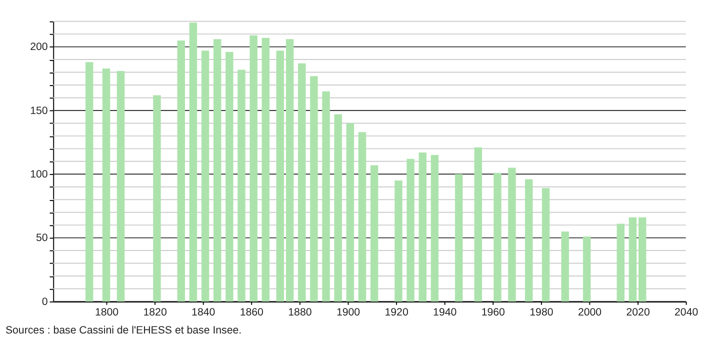 Image resolution: width=710 pixels, height=340 pixels. I want to click on x-tick-label: 1920, so click(396, 312).